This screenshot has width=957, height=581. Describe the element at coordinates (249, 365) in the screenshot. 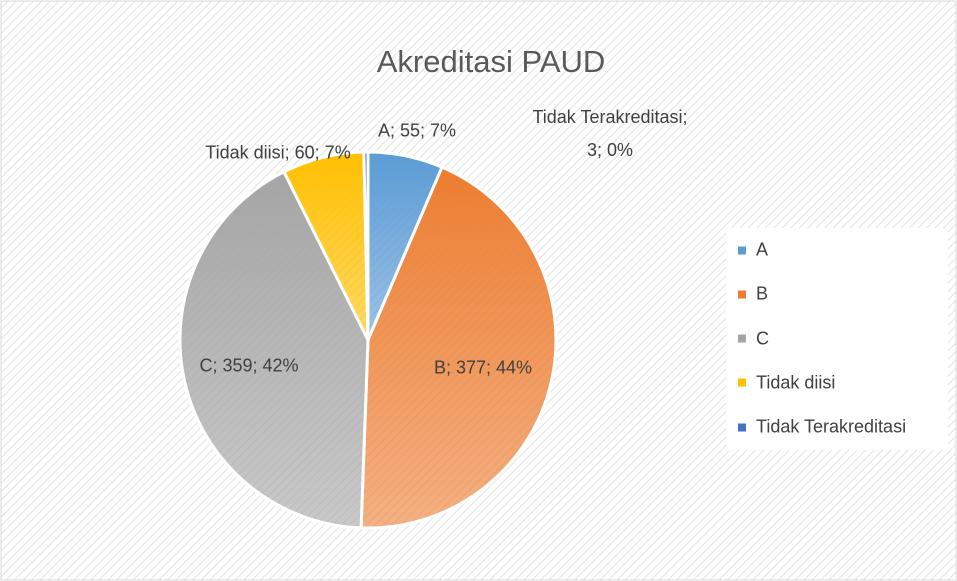

I see `data-label: C; 359; 42%` at that location.